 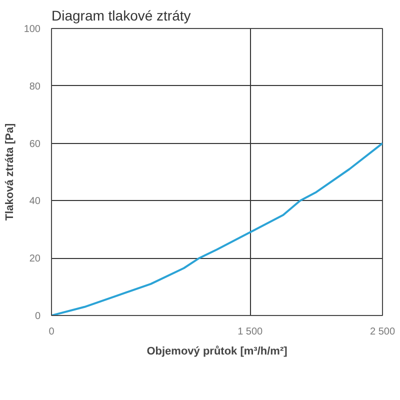 What do you see at coordinates (37, 316) in the screenshot?
I see `y-tick-label: 0` at bounding box center [37, 316].